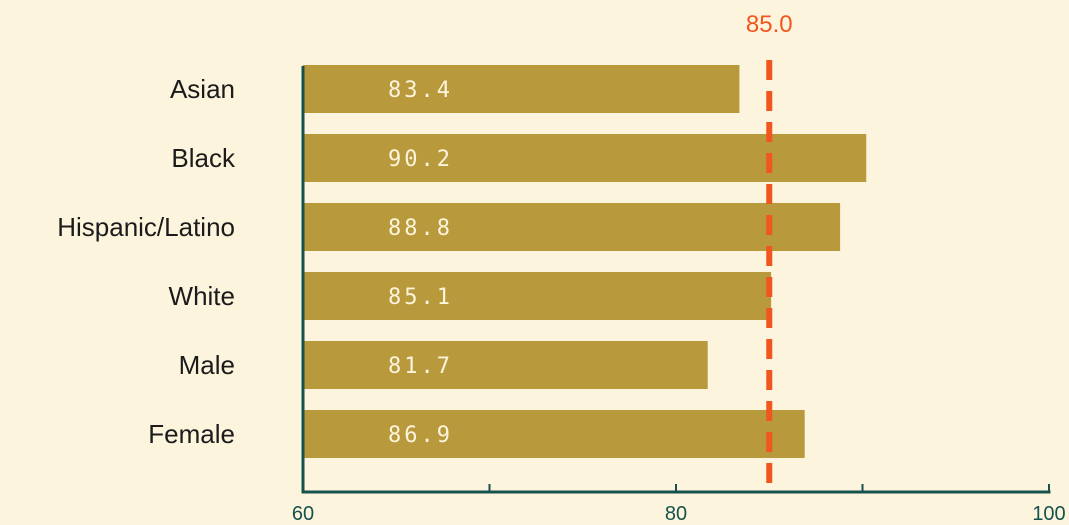  What do you see at coordinates (207, 365) in the screenshot?
I see `category-label-male: Male` at bounding box center [207, 365].